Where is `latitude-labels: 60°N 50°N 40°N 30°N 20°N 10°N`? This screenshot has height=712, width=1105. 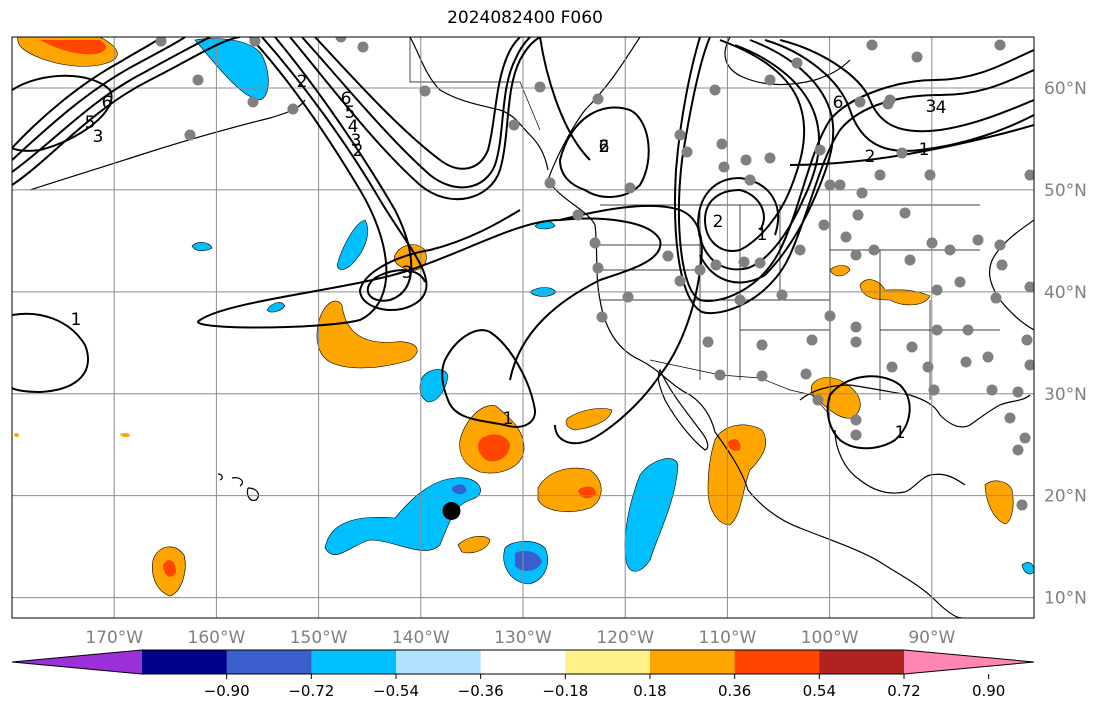
latitude-labels: 60°N 50°N 40°N 30°N 20°N 10°N is located at coordinates (1065, 344).